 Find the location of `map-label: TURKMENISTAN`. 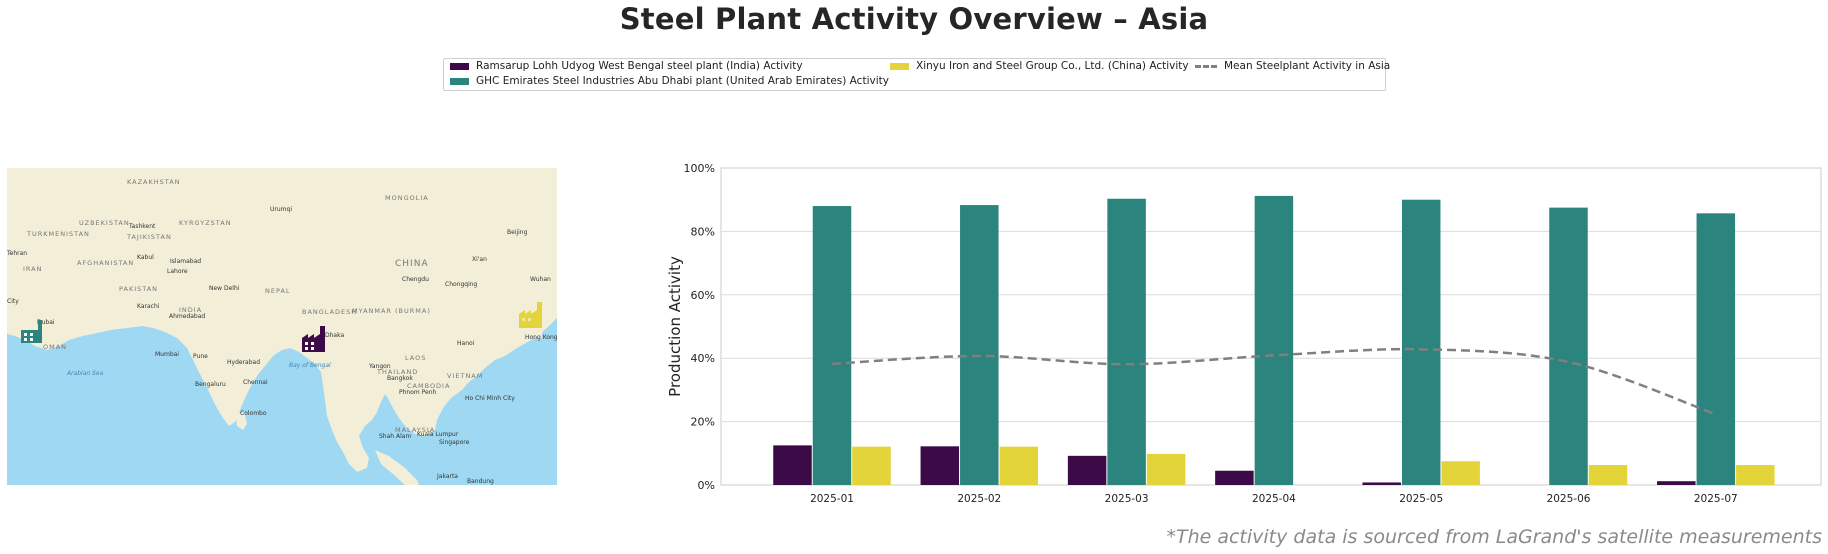

map-label: TURKMENISTAN is located at coordinates (58, 234).